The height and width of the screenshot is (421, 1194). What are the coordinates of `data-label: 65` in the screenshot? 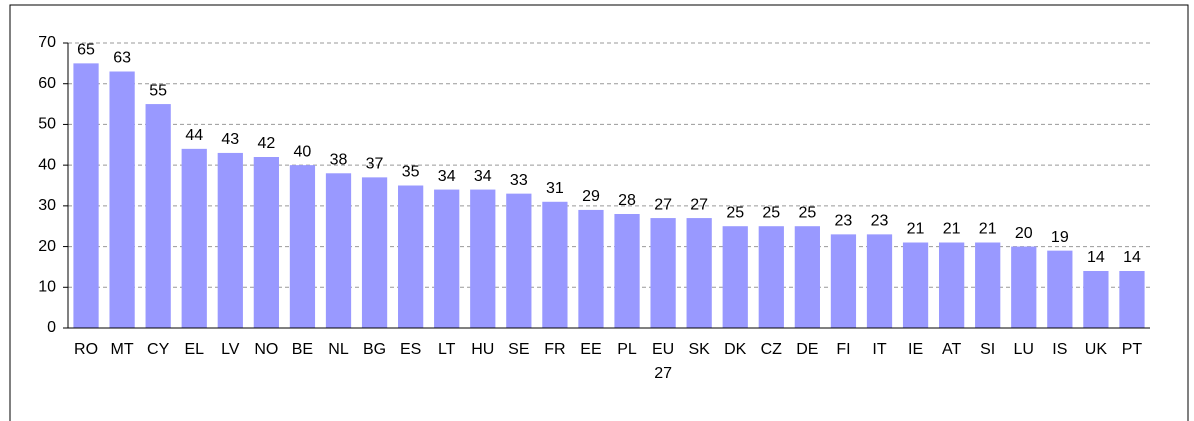 It's located at (86, 50).